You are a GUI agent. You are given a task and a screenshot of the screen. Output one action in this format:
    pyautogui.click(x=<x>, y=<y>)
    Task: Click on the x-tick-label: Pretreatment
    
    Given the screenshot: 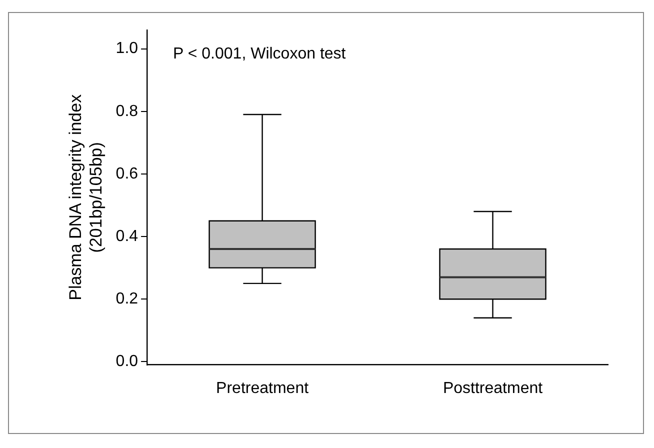 What is the action you would take?
    pyautogui.click(x=263, y=388)
    